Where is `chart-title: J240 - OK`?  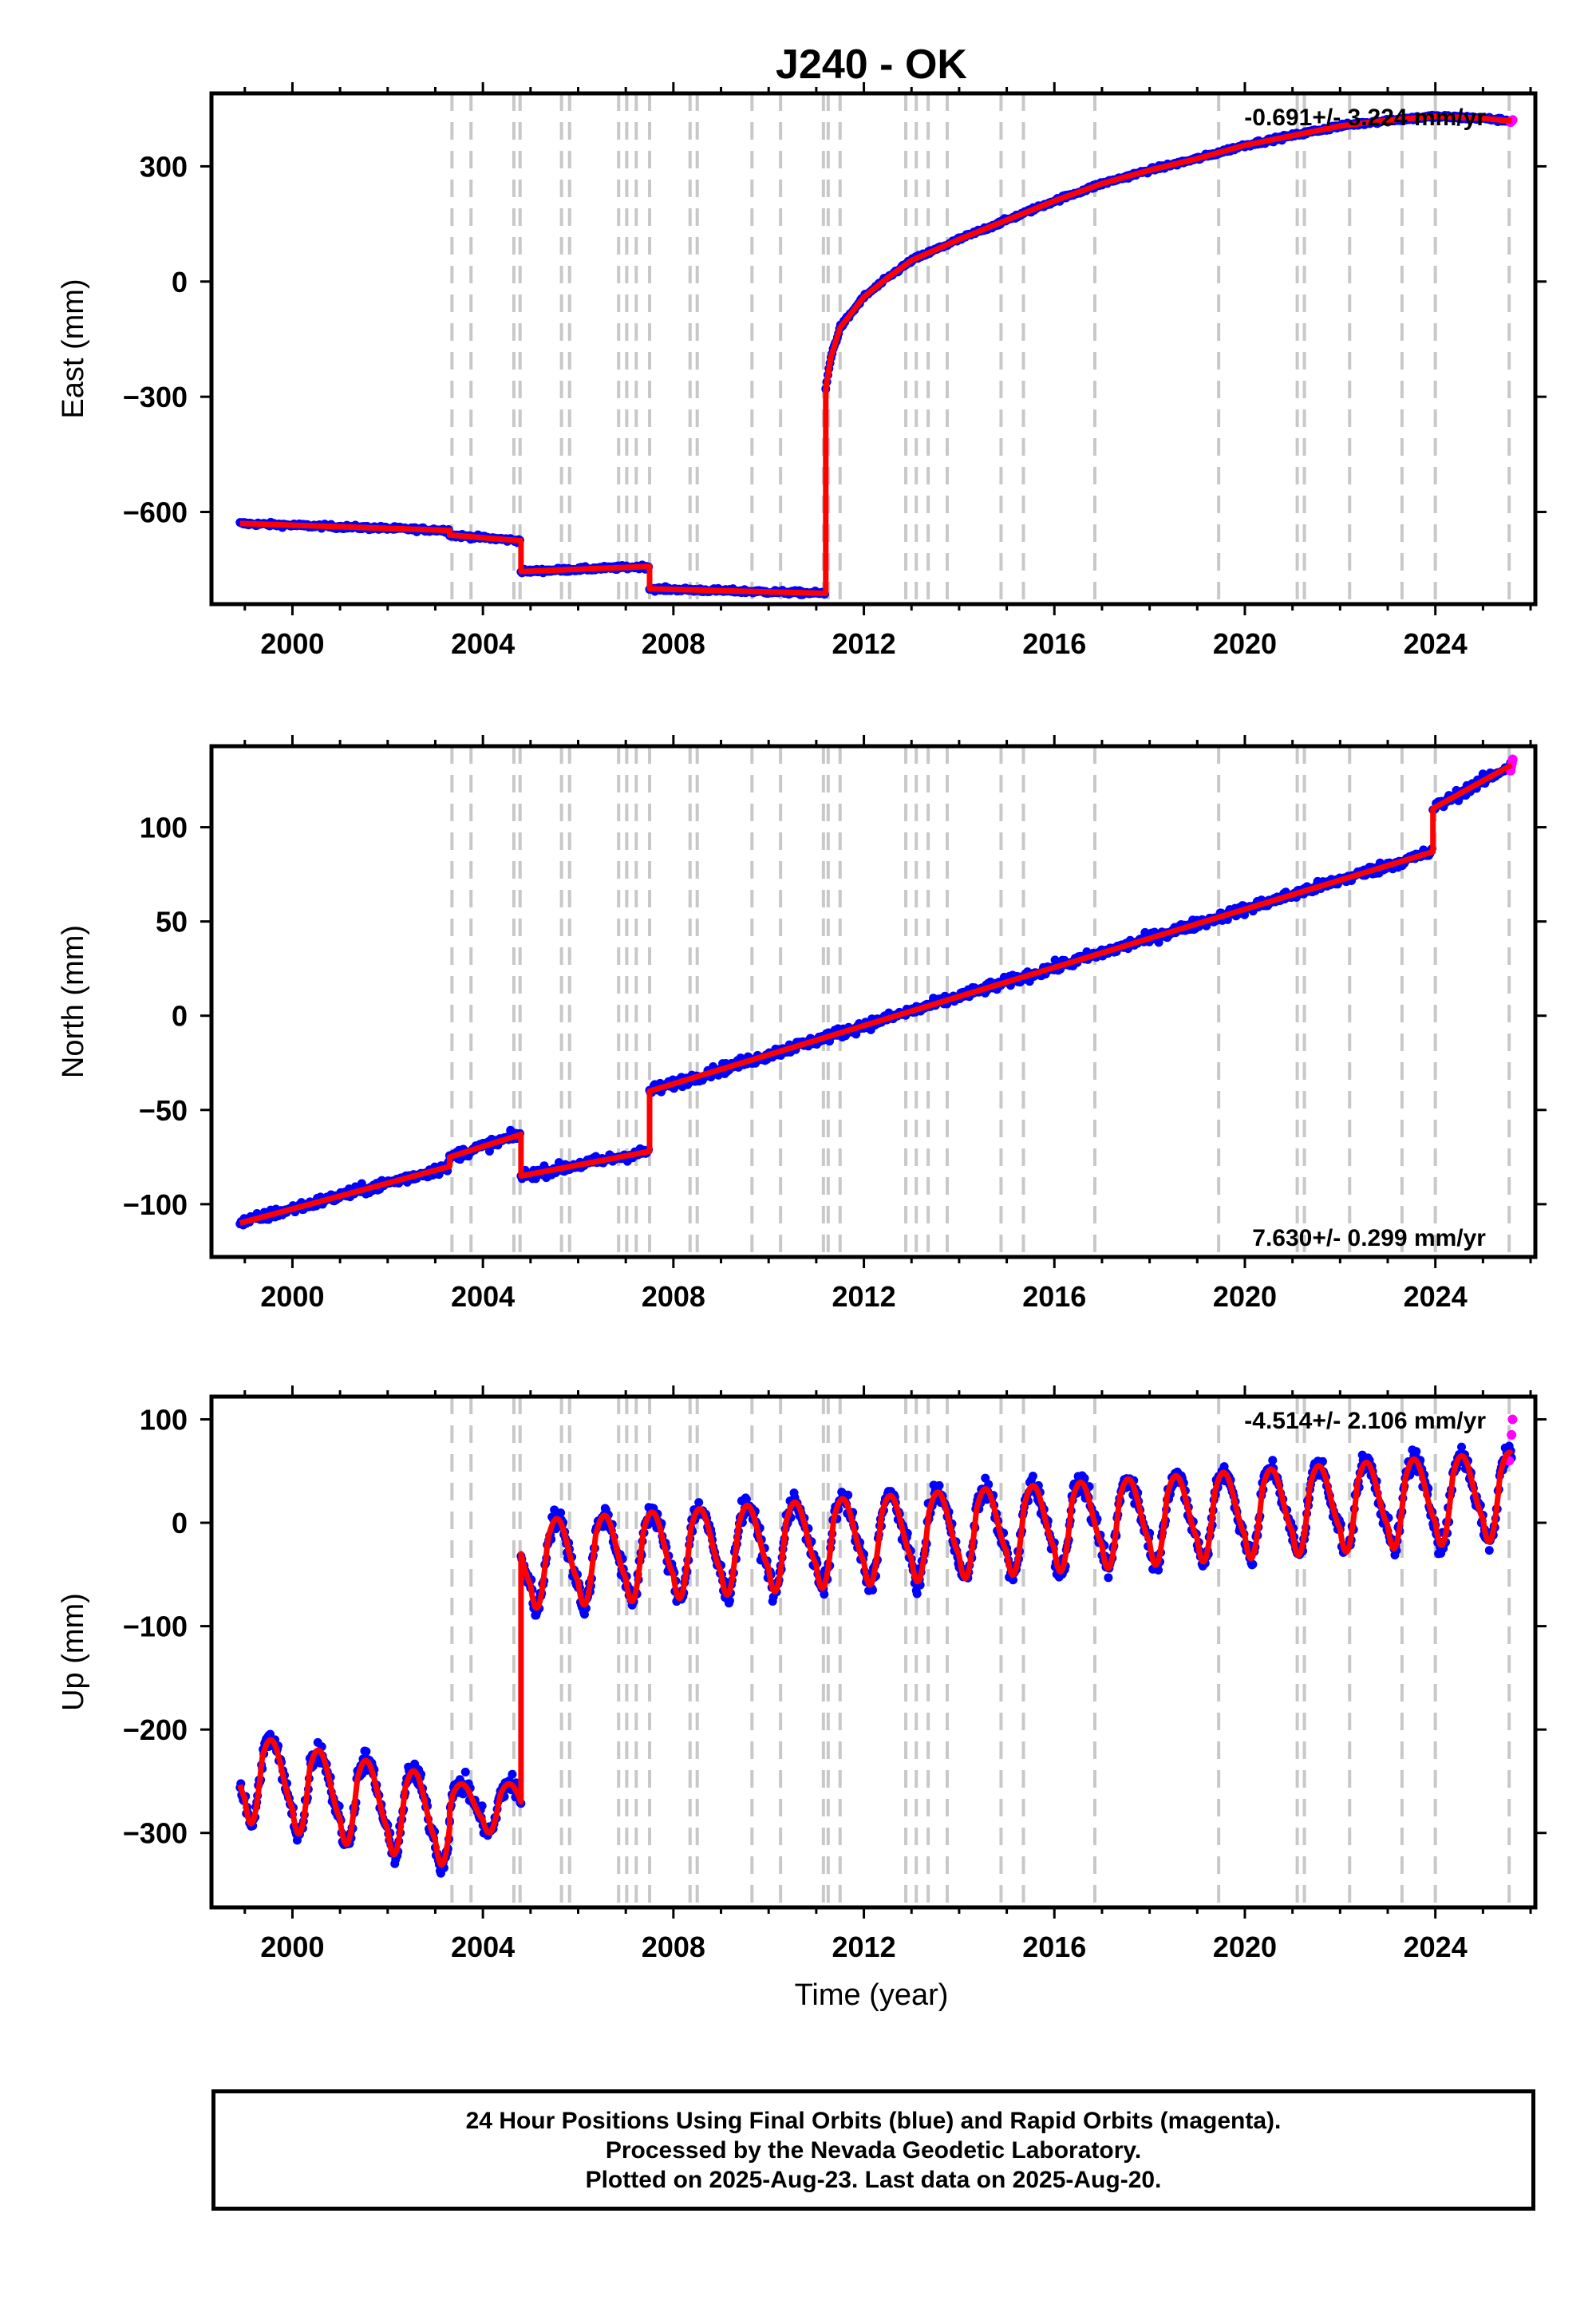
chart-title: J240 - OK is located at coordinates (871, 64).